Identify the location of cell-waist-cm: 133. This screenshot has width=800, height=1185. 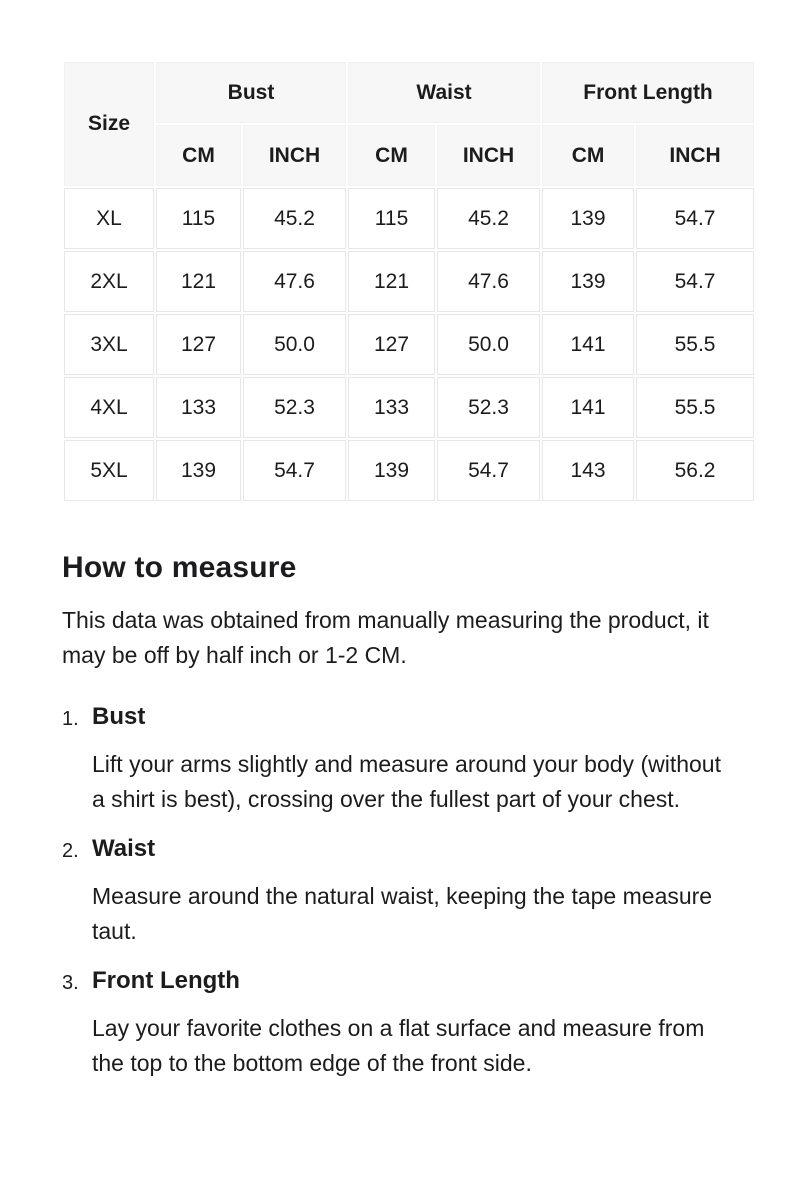
(392, 407).